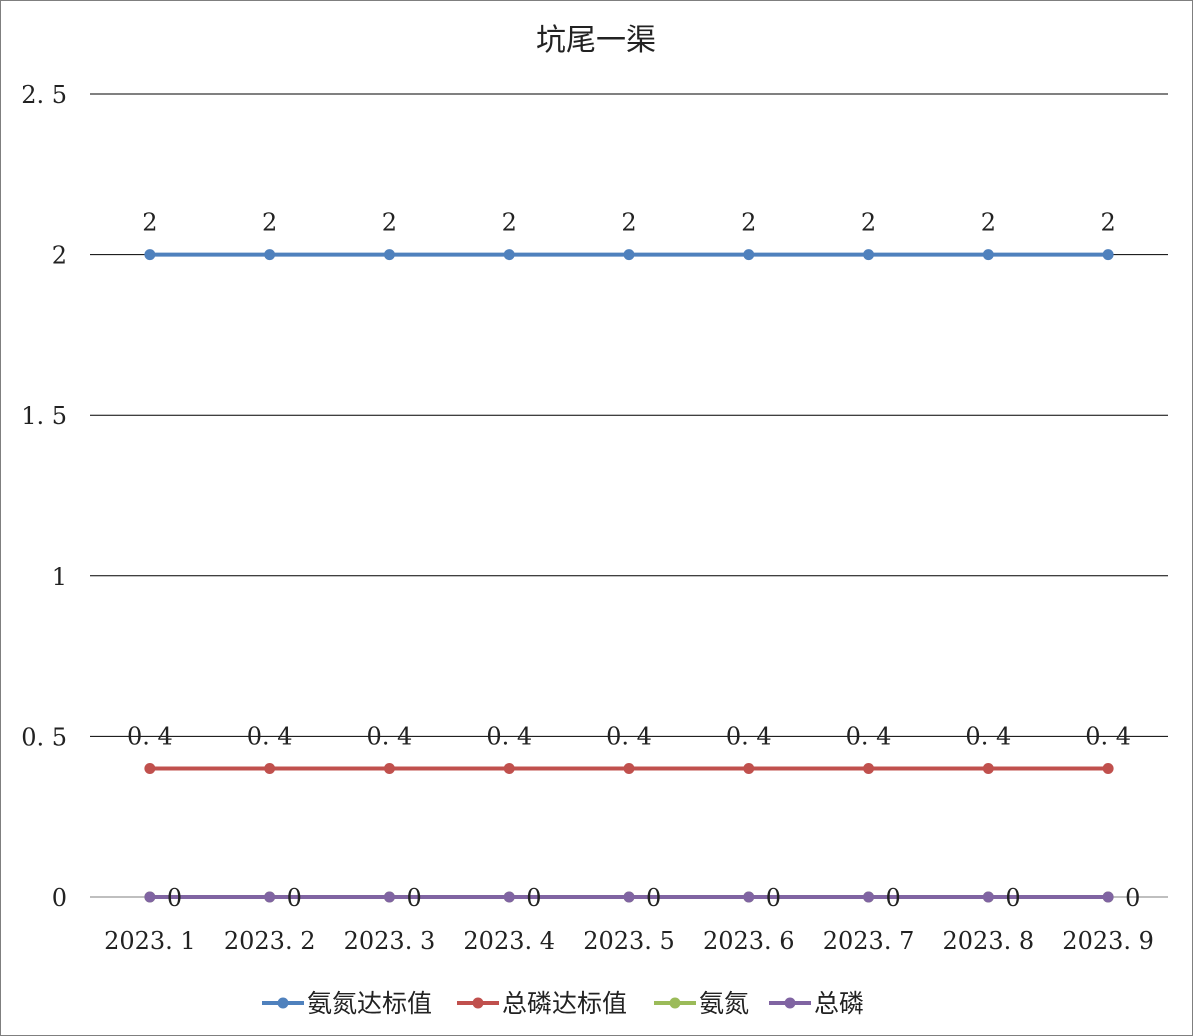 This screenshot has height=1036, width=1193. I want to click on x-tick-label: 2023. 5, so click(629, 941).